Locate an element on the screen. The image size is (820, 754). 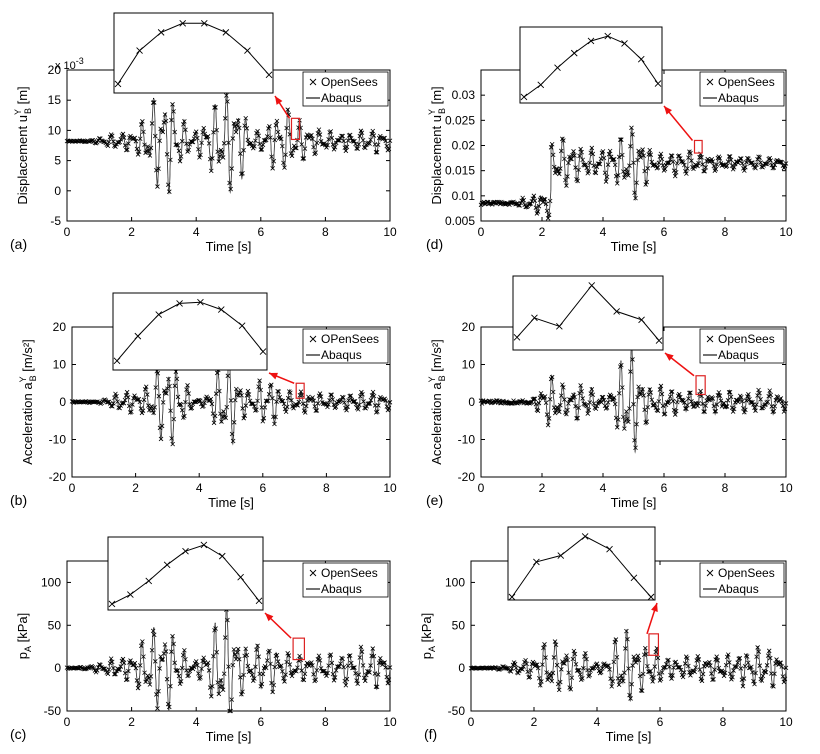
legend-frame is located at coordinates (345, 580).